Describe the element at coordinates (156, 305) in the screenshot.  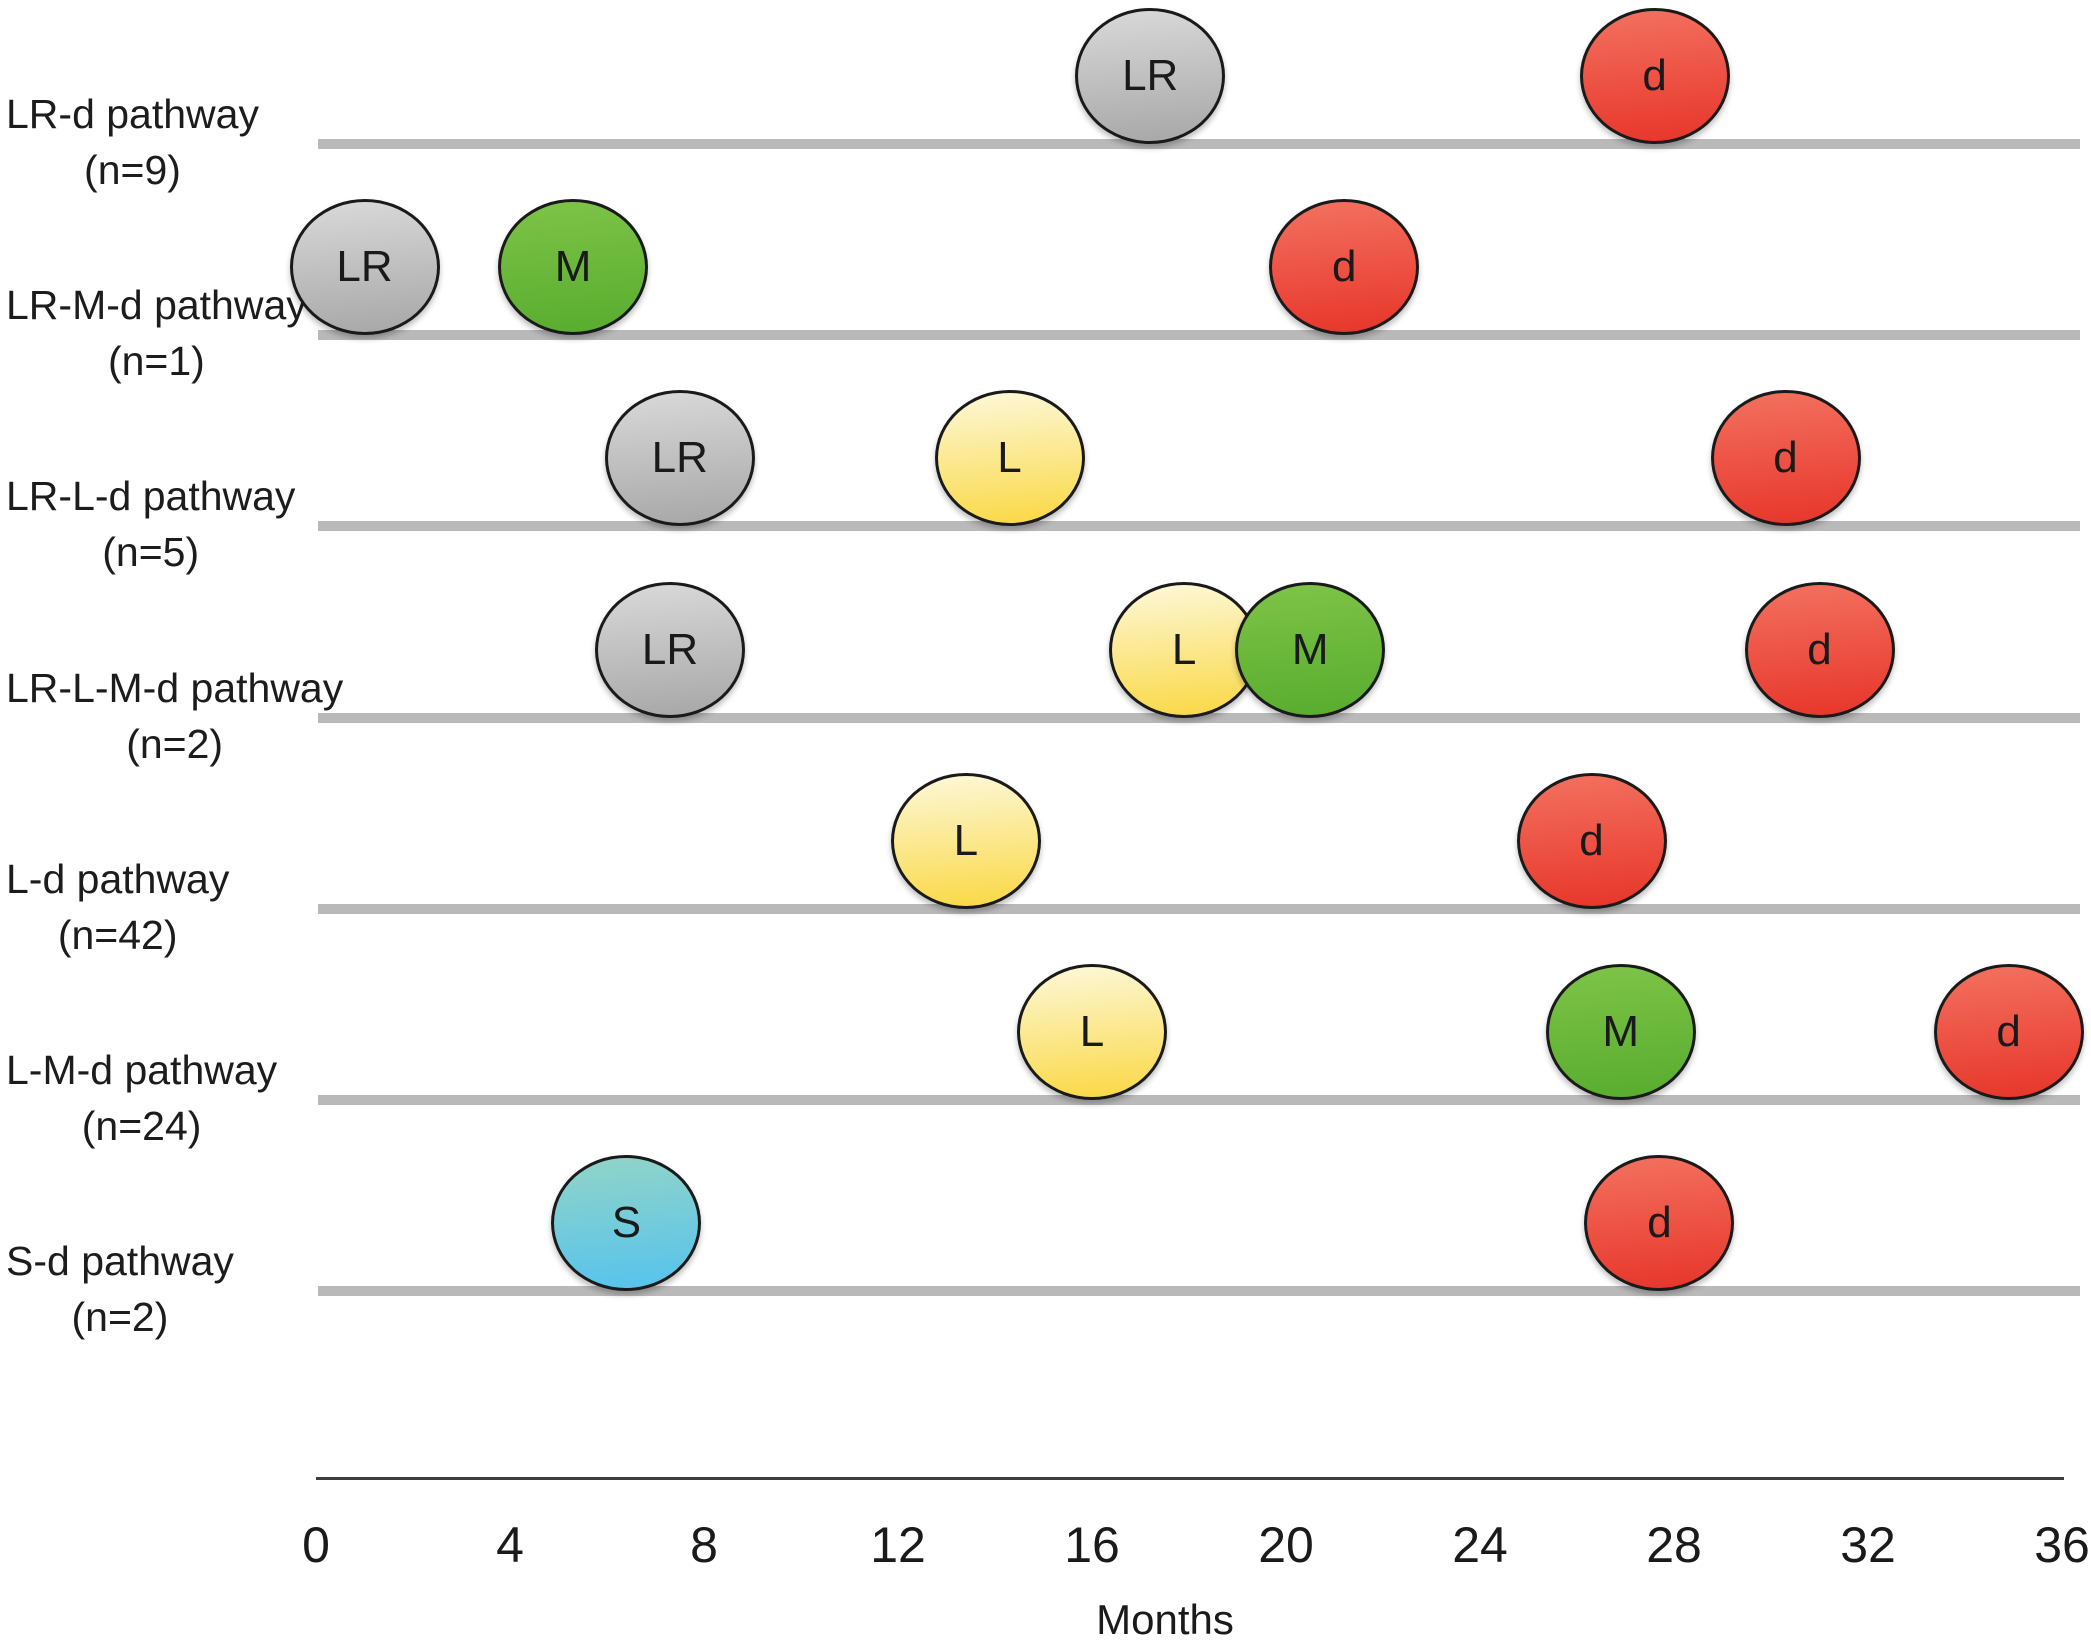
I see `pathway-name: LR-M-d pathway` at that location.